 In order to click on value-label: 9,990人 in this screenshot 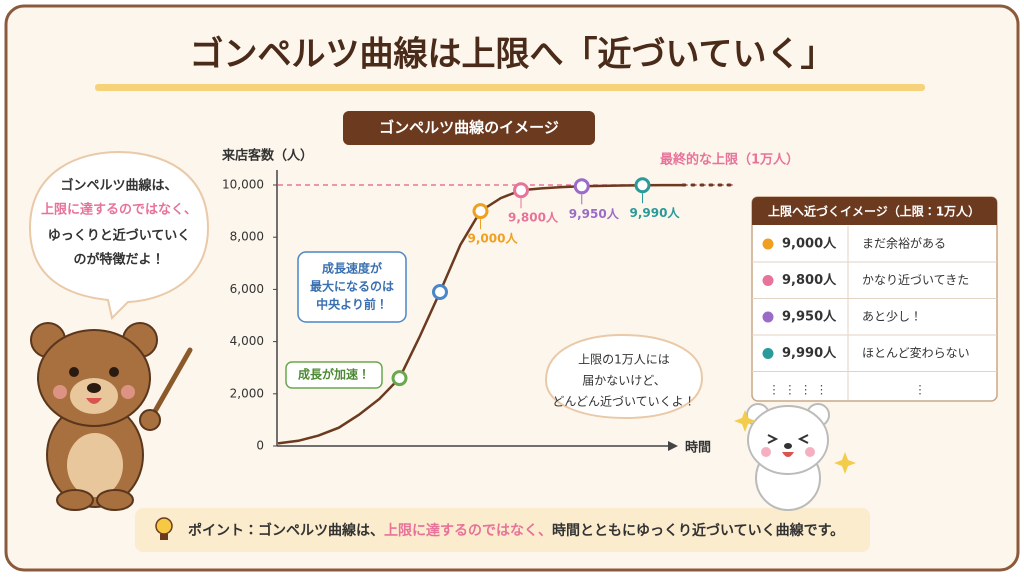, I will do `click(655, 213)`.